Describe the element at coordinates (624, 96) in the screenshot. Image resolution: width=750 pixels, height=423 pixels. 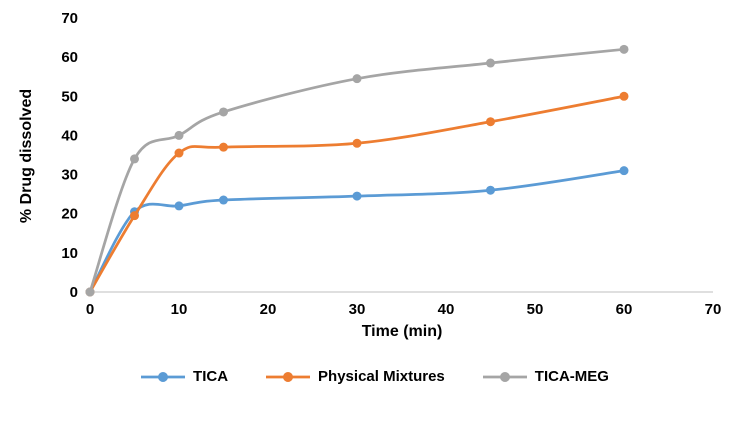
I see `marker-Physical Mixtures-60` at that location.